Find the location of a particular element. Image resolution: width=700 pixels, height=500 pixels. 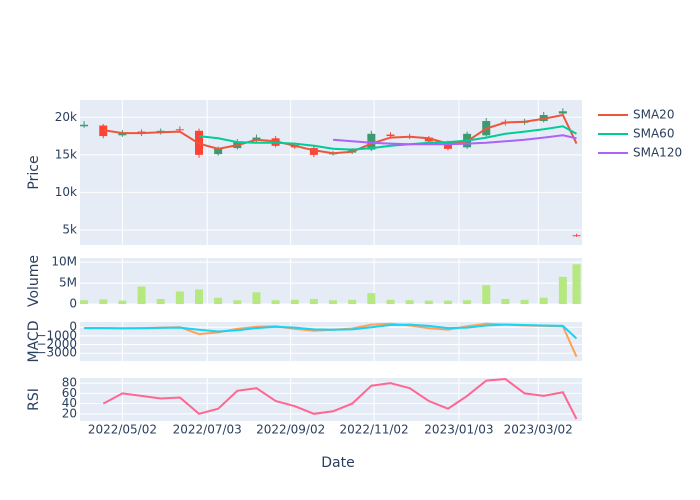

y-tick-label: −2000 is located at coordinates (56, 344).